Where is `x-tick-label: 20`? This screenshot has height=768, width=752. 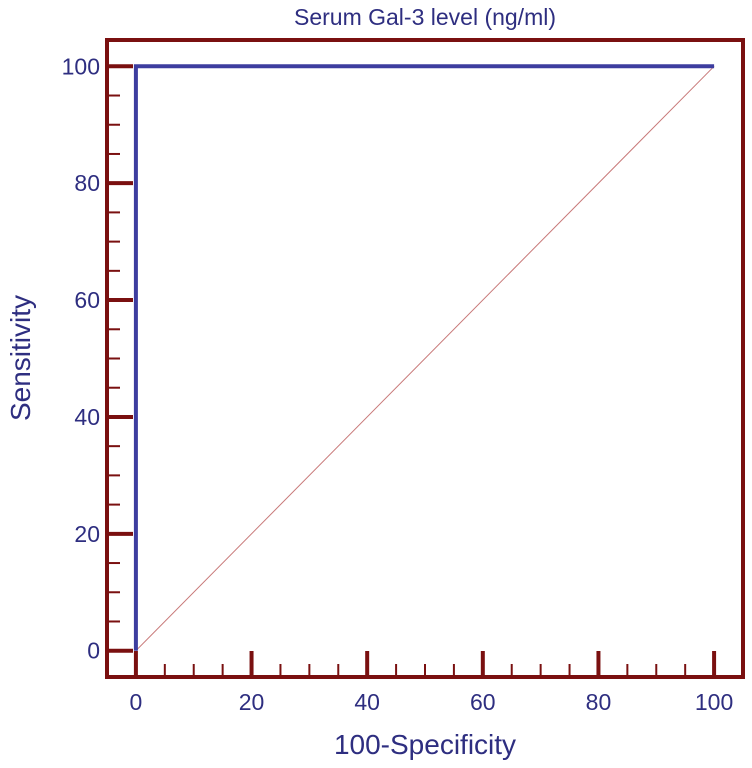
x-tick-label: 20 is located at coordinates (252, 702).